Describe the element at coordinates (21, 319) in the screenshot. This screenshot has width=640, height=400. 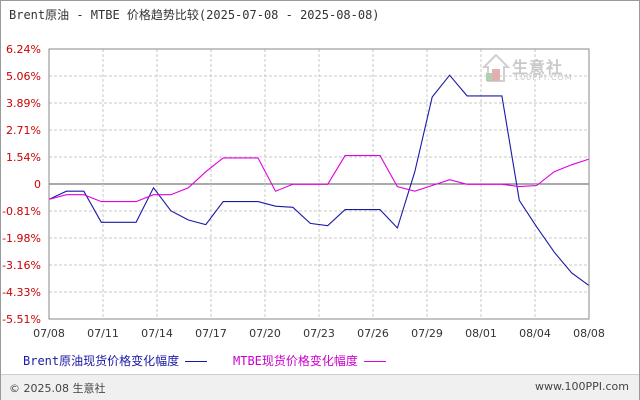
I see `y-tick-label: -5.51%` at that location.